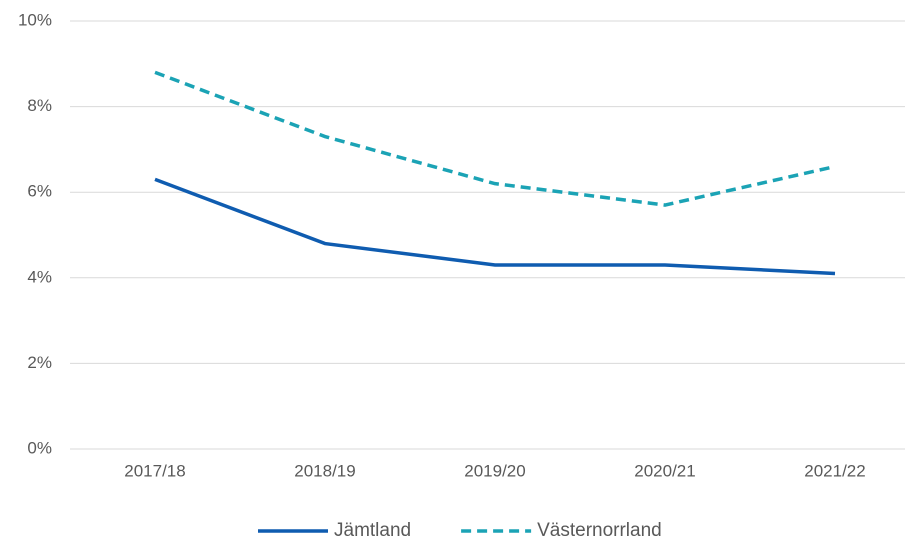 This screenshot has height=544, width=910. I want to click on y-tick-label: 8%, so click(39, 105).